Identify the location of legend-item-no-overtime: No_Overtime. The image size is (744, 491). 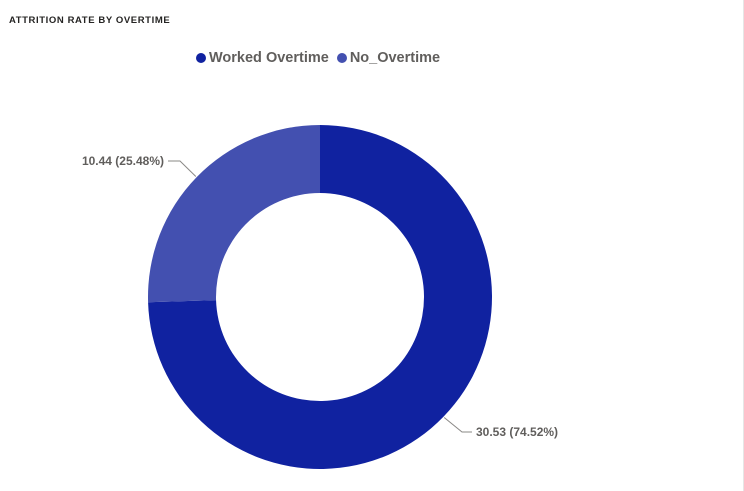
(388, 58).